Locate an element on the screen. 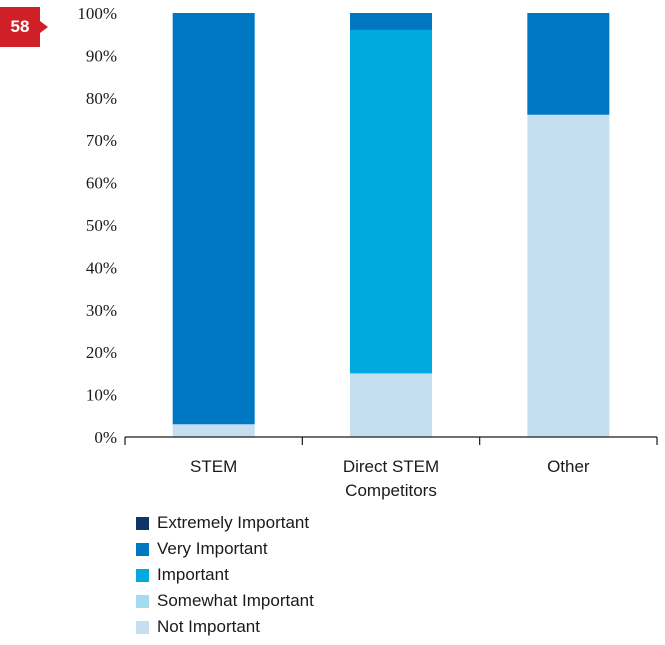 Image resolution: width=665 pixels, height=645 pixels. y-tick-label: 90% is located at coordinates (101, 55).